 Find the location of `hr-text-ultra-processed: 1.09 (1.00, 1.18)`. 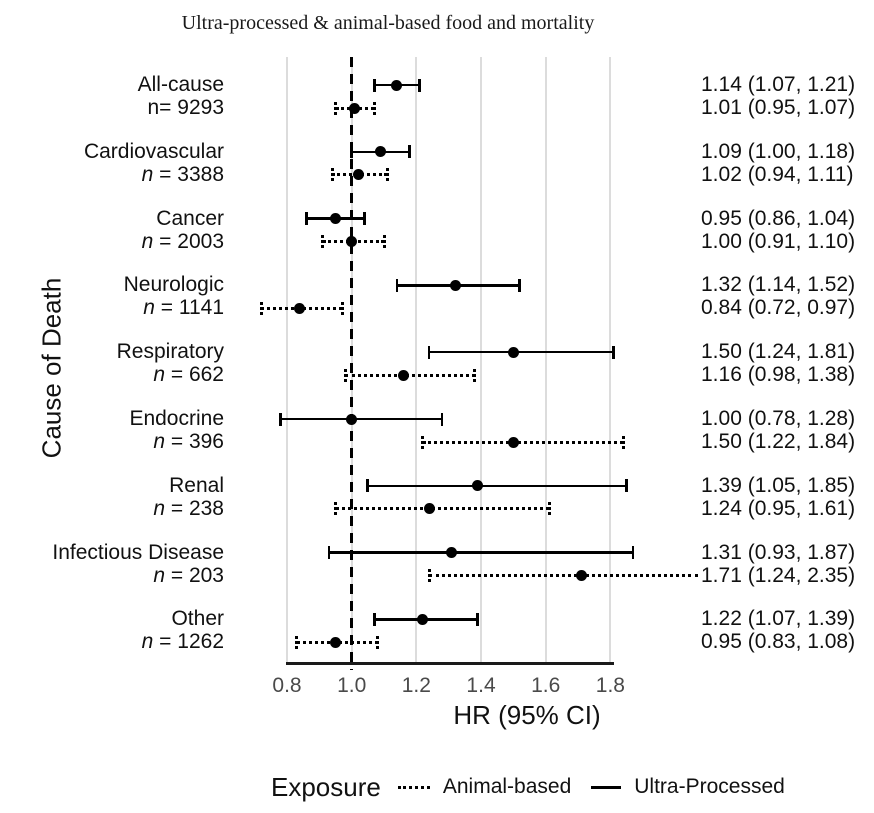

hr-text-ultra-processed: 1.09 (1.00, 1.18) is located at coordinates (778, 151).